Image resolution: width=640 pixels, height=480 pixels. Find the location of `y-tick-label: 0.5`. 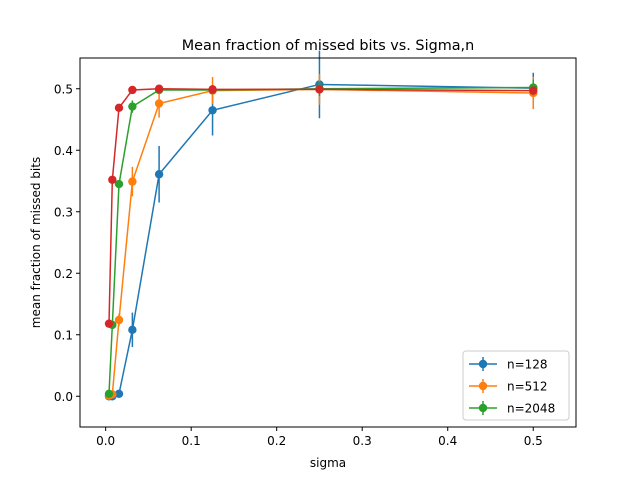

y-tick-label: 0.5 is located at coordinates (63, 89).